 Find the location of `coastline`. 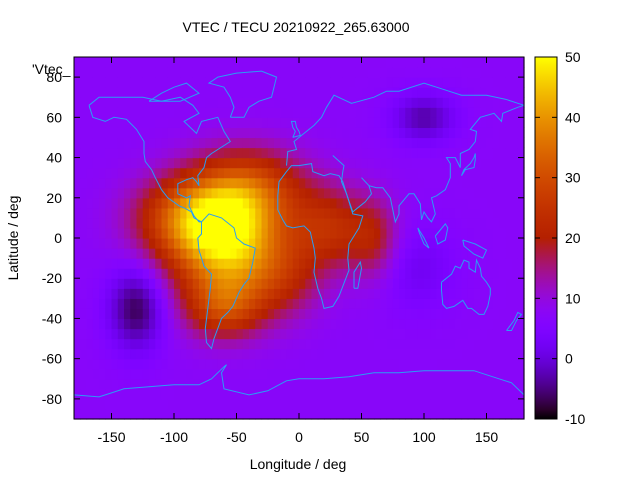

coastline is located at coordinates (299, 381).